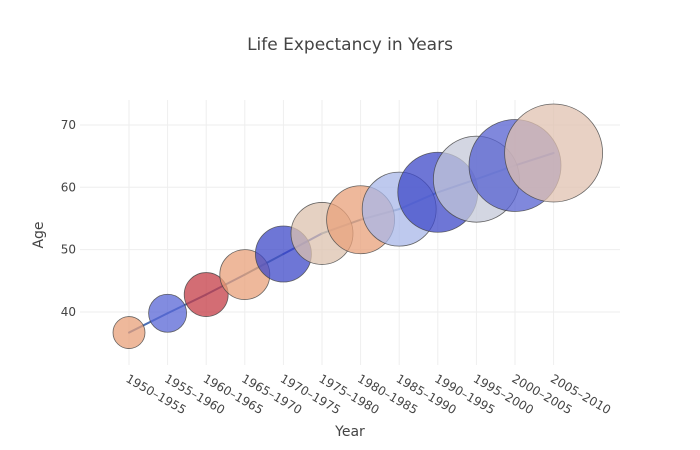  What do you see at coordinates (68, 125) in the screenshot?
I see `y-tick-label: 70` at bounding box center [68, 125].